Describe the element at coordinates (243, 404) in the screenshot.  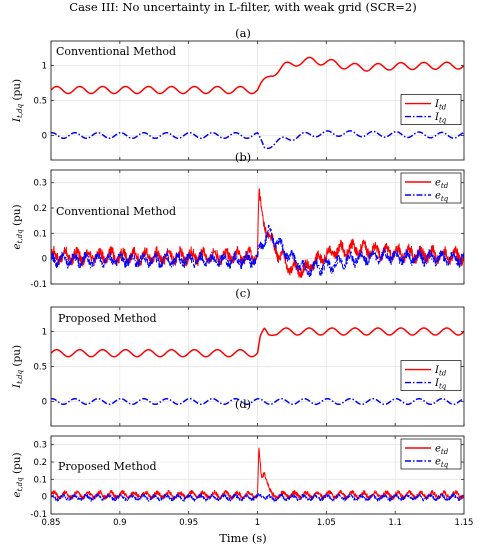
I see `panel-label: (d)` at that location.